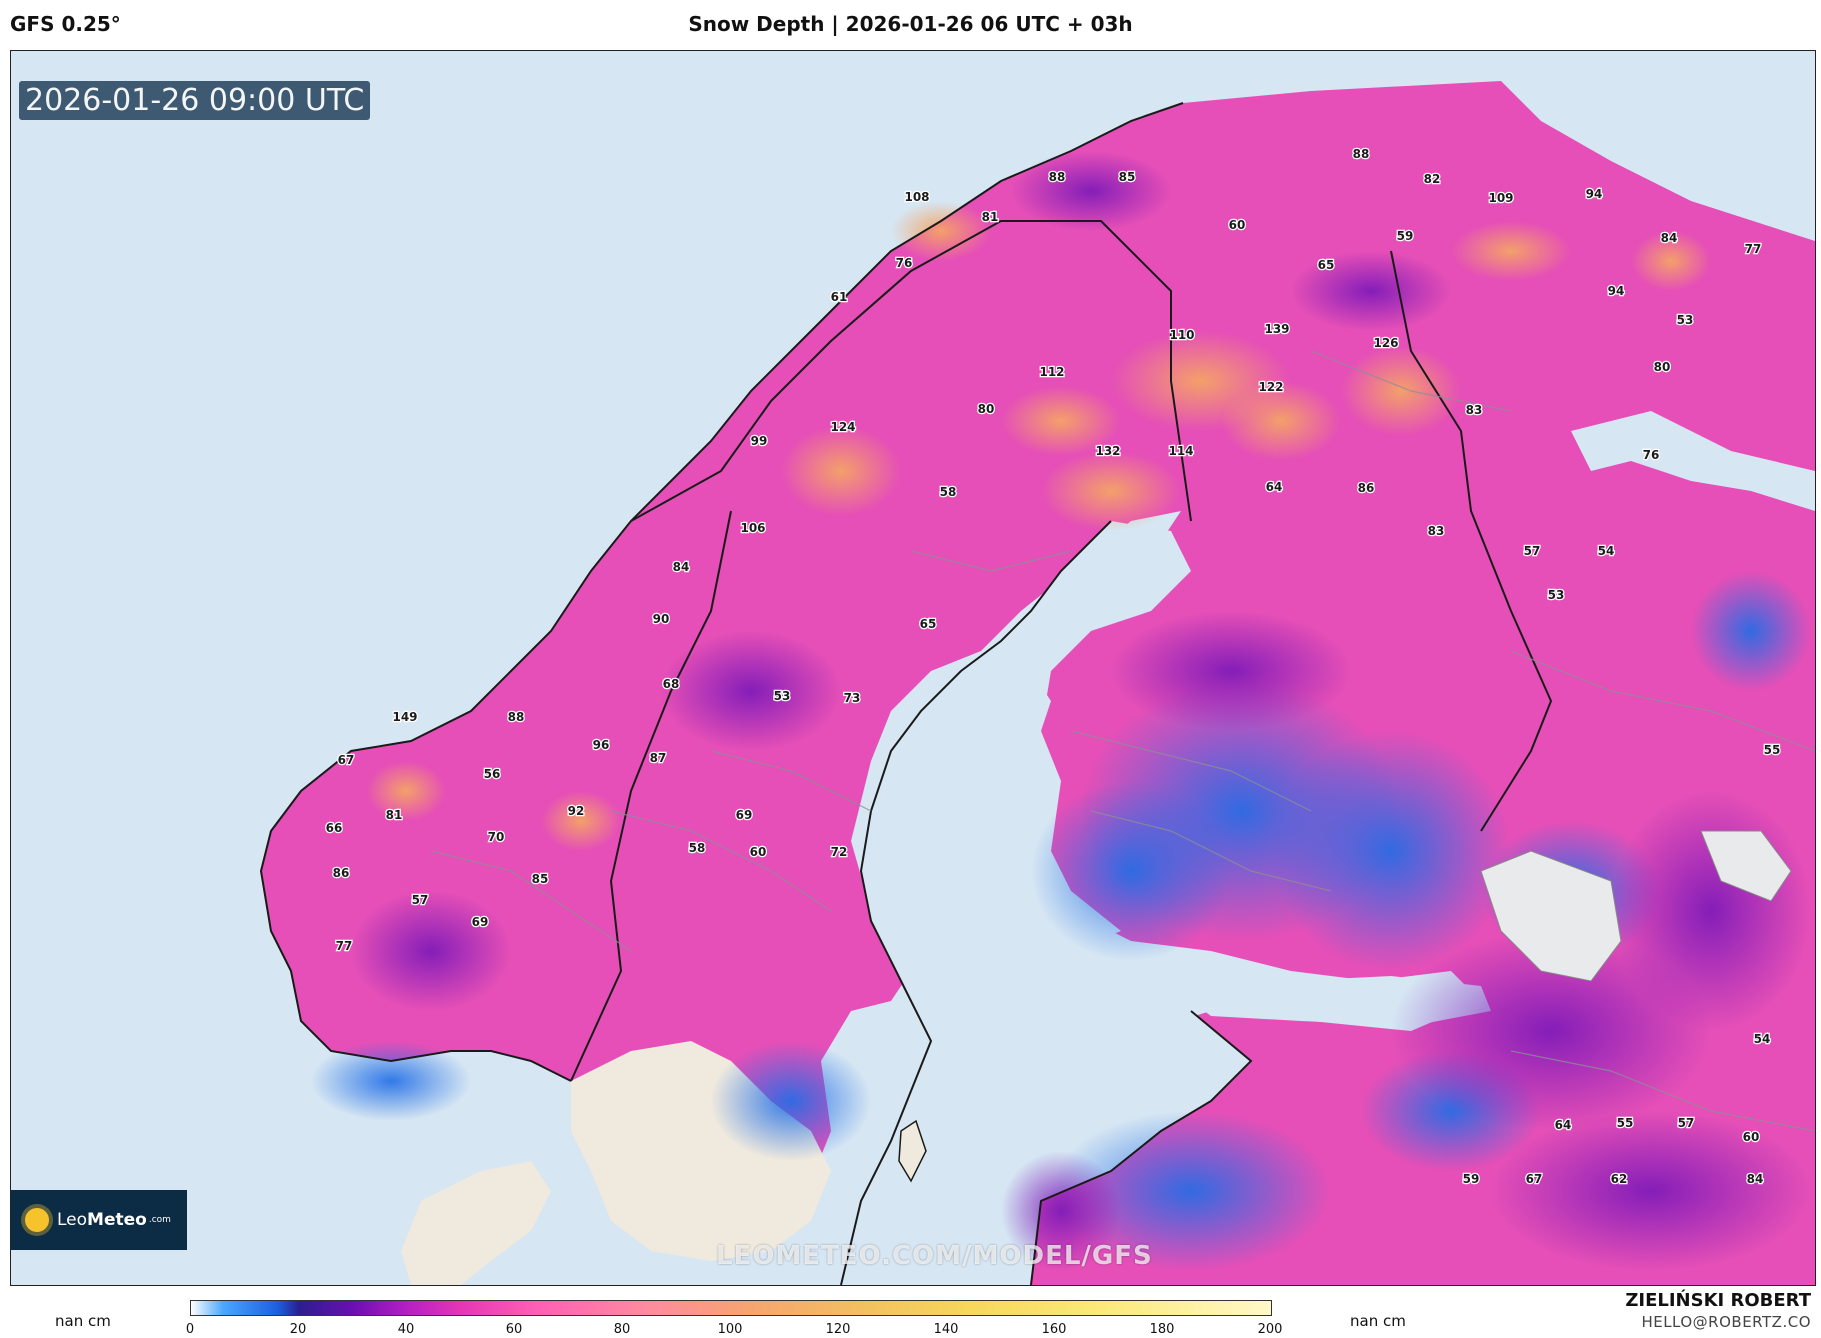  What do you see at coordinates (195, 100) in the screenshot?
I see `valid-time-stamp: 2026-01-26 09:00 UTC` at bounding box center [195, 100].